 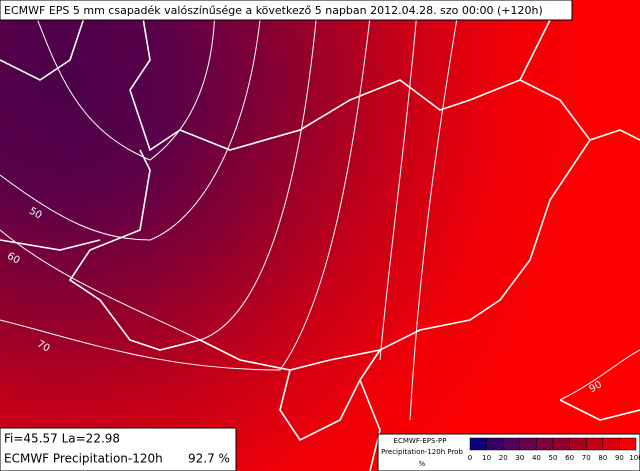 I want to click on legend-tick-label: 0, so click(x=470, y=458).